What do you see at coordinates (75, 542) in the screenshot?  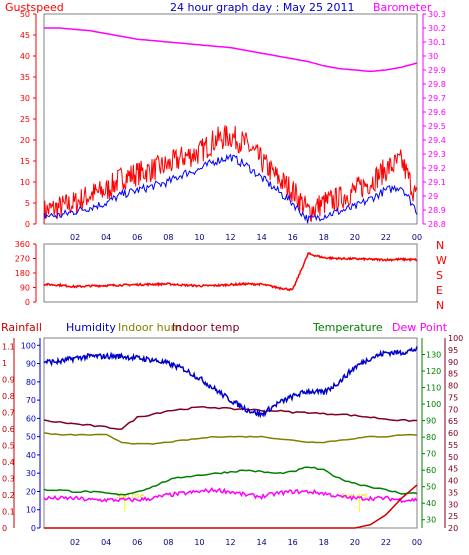 I see `panel3-x-tick-label: 02` at bounding box center [75, 542].